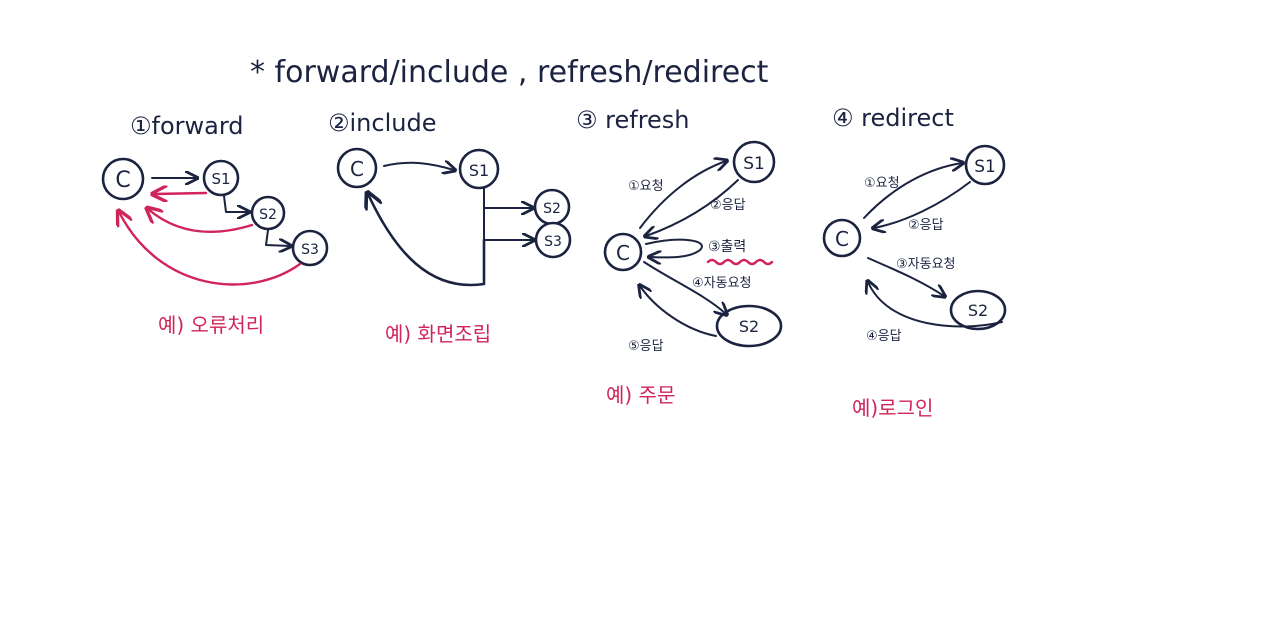 The width and height of the screenshot is (1280, 635). Describe the element at coordinates (438, 334) in the screenshot. I see `include-example: 예) 화면조립` at that location.